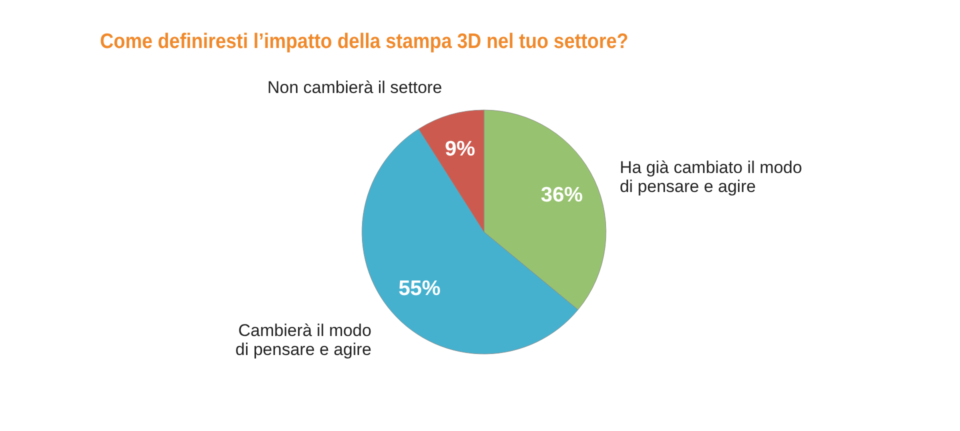 The height and width of the screenshot is (431, 960). What do you see at coordinates (562, 194) in the screenshot?
I see `data-label: 36%` at bounding box center [562, 194].